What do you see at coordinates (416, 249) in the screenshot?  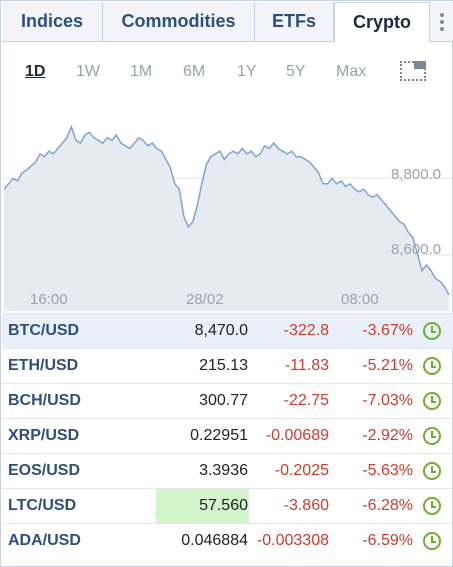 I see `y-tick-label: 8,600.0` at bounding box center [416, 249].